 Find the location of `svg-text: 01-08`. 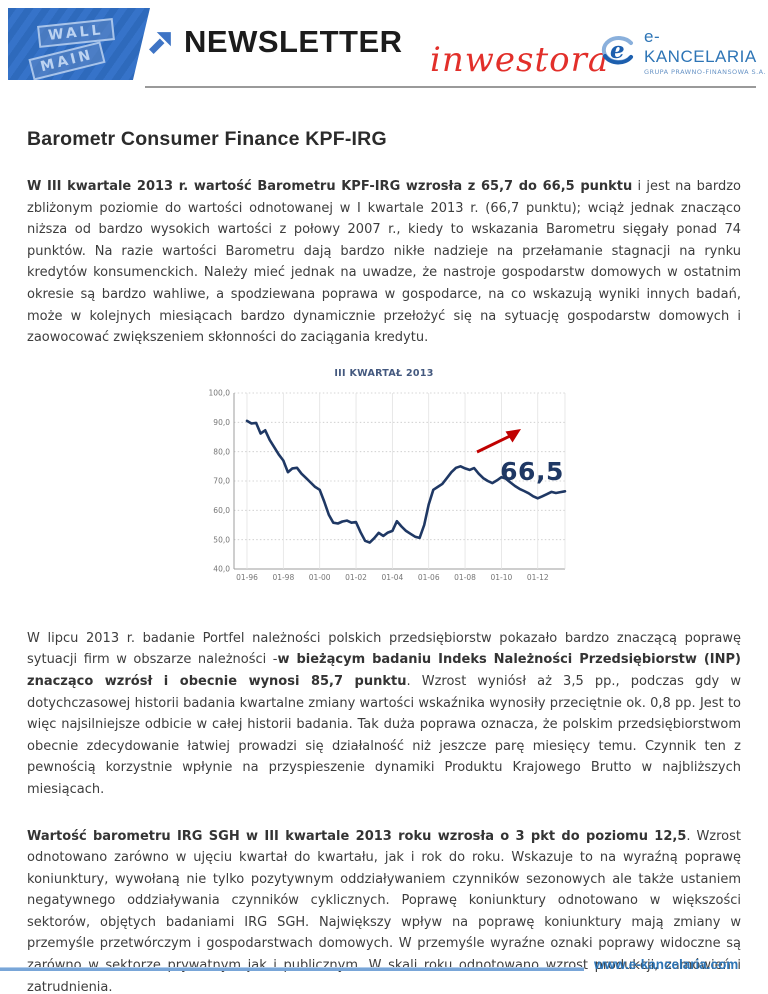

svg-text: 01-08 is located at coordinates (465, 577).